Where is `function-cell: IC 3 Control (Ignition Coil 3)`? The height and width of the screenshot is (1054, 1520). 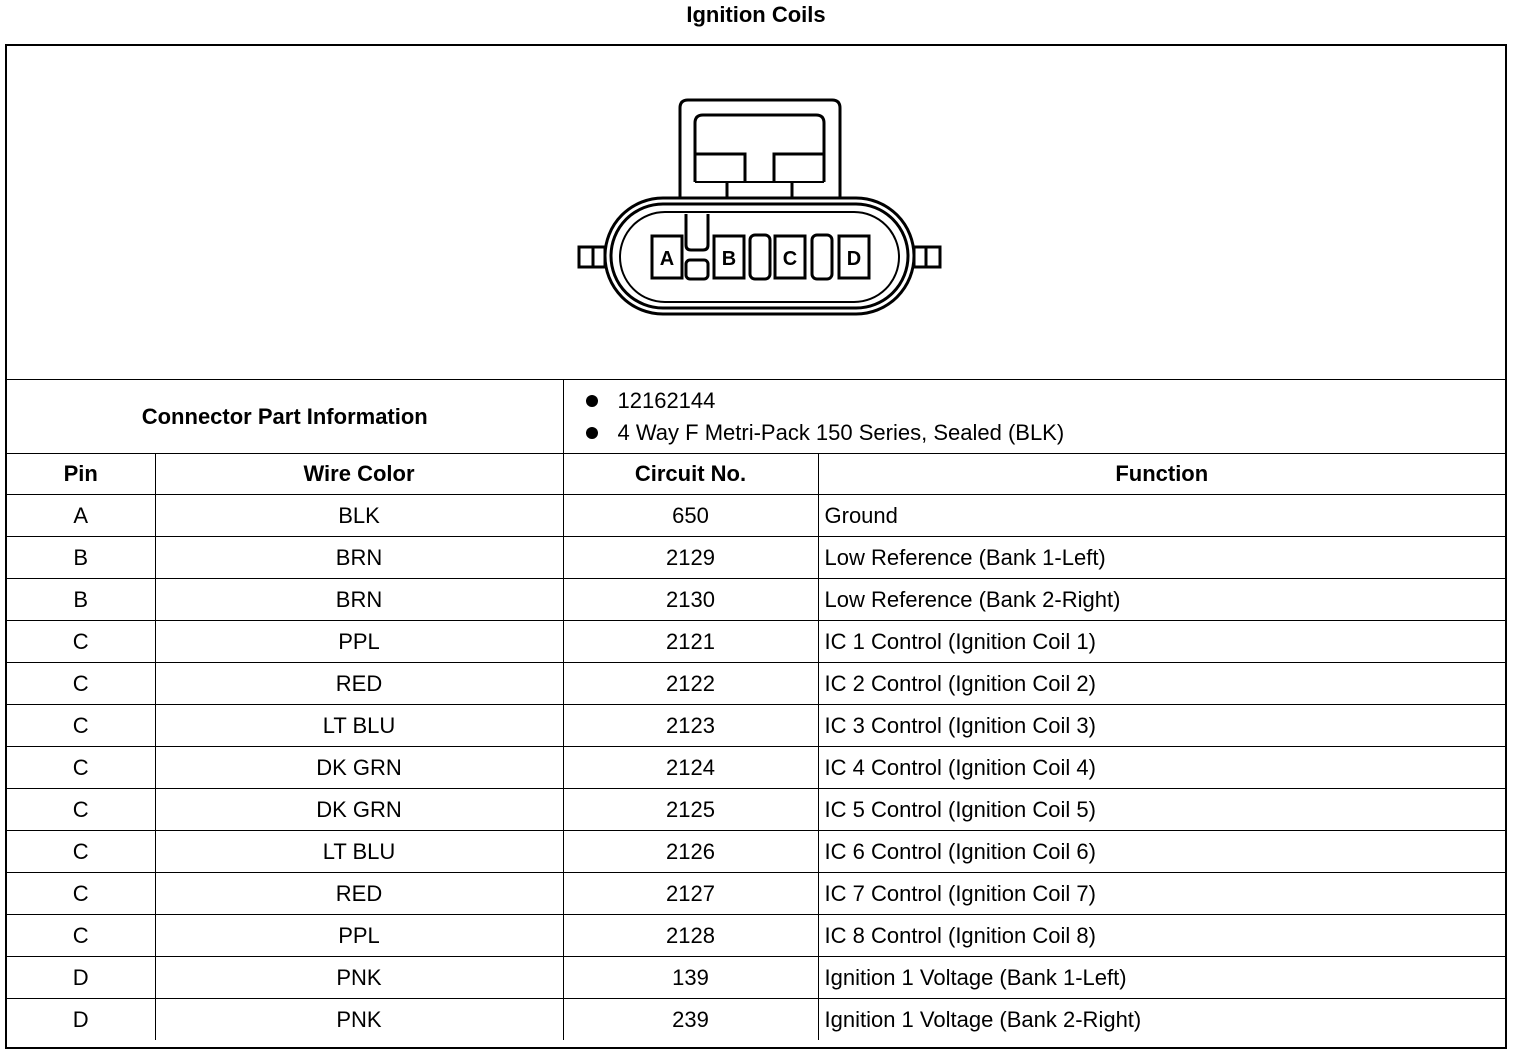
function-cell: IC 3 Control (Ignition Coil 3) is located at coordinates (1161, 725).